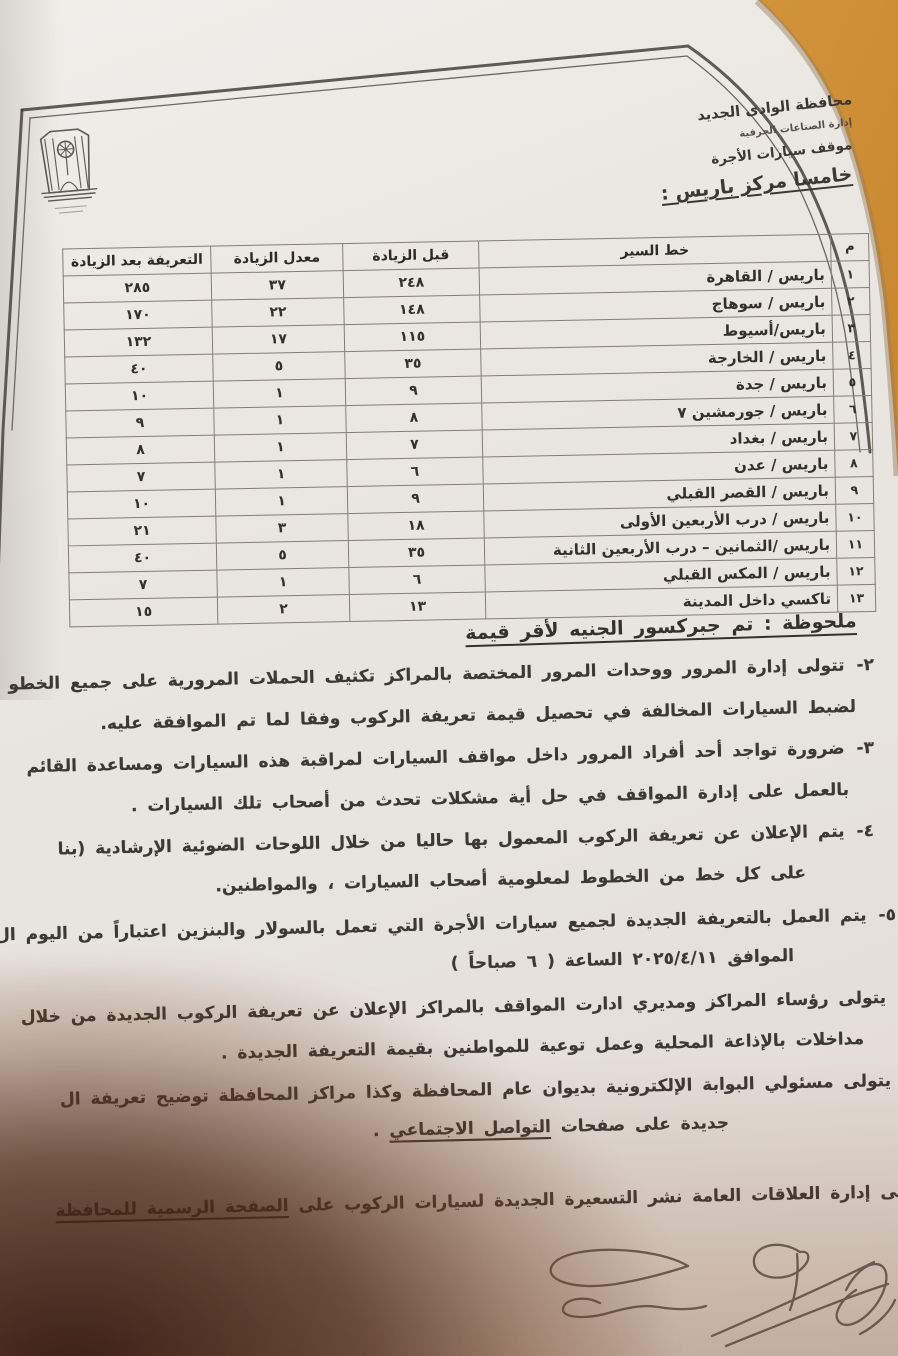  Describe the element at coordinates (142, 531) in the screenshot. I see `fare-after-increase: ٢١` at that location.